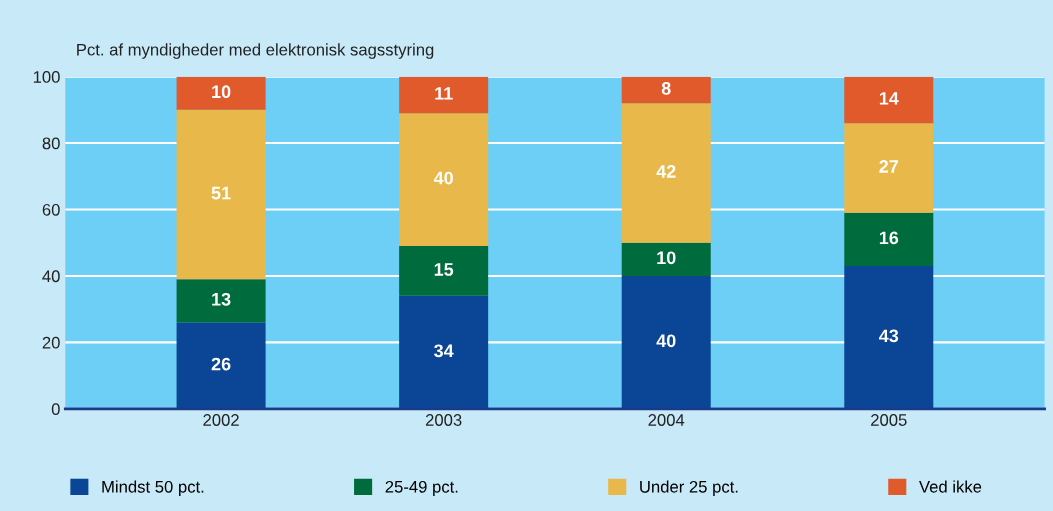  What do you see at coordinates (889, 420) in the screenshot?
I see `x-tick-label: 2005` at bounding box center [889, 420].